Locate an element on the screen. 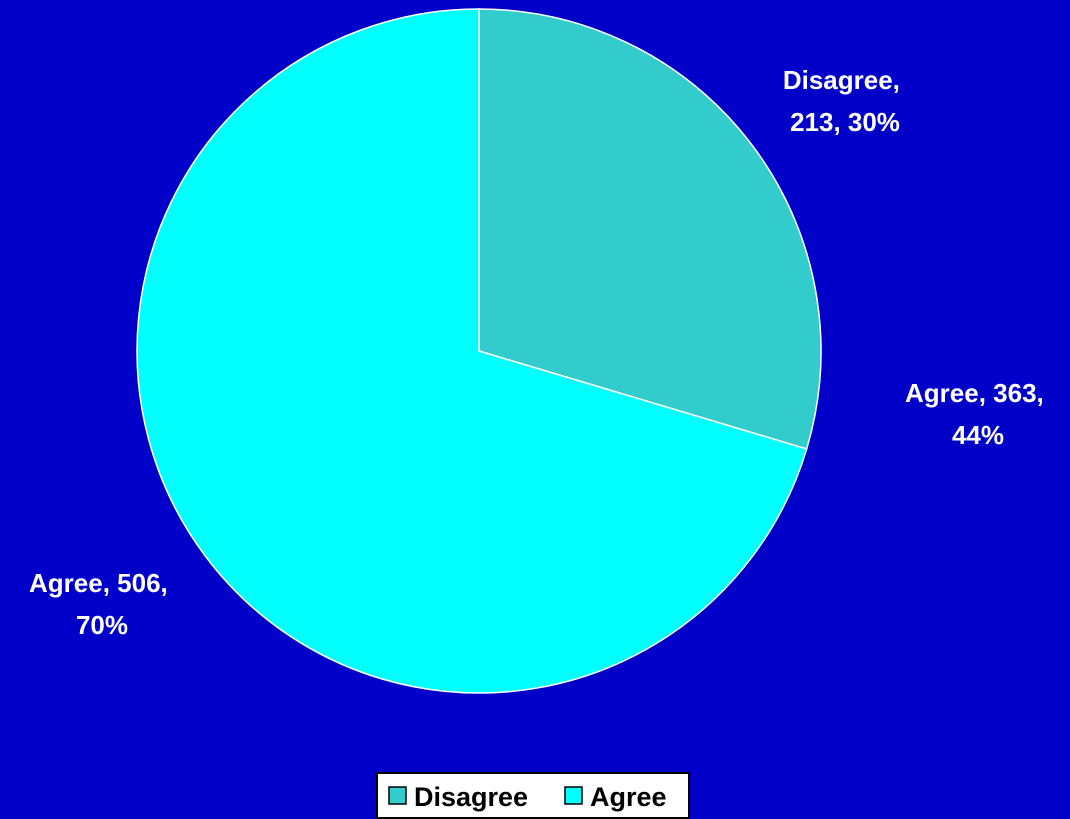 This screenshot has height=819, width=1070. legend-box is located at coordinates (533, 795).